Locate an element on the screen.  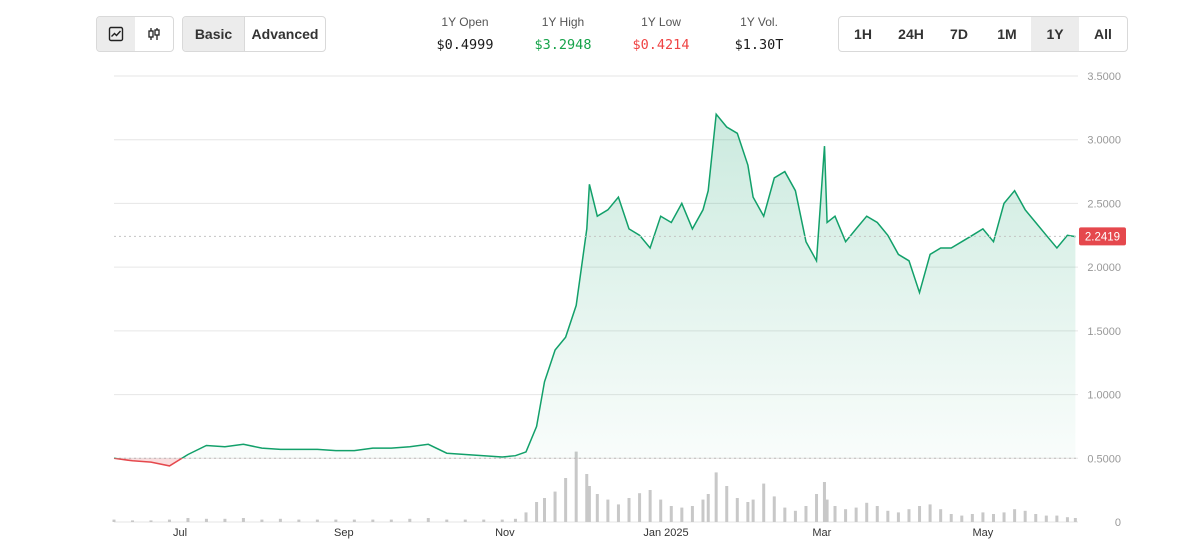
x-tick-label: Jan 2025 is located at coordinates (665, 533).